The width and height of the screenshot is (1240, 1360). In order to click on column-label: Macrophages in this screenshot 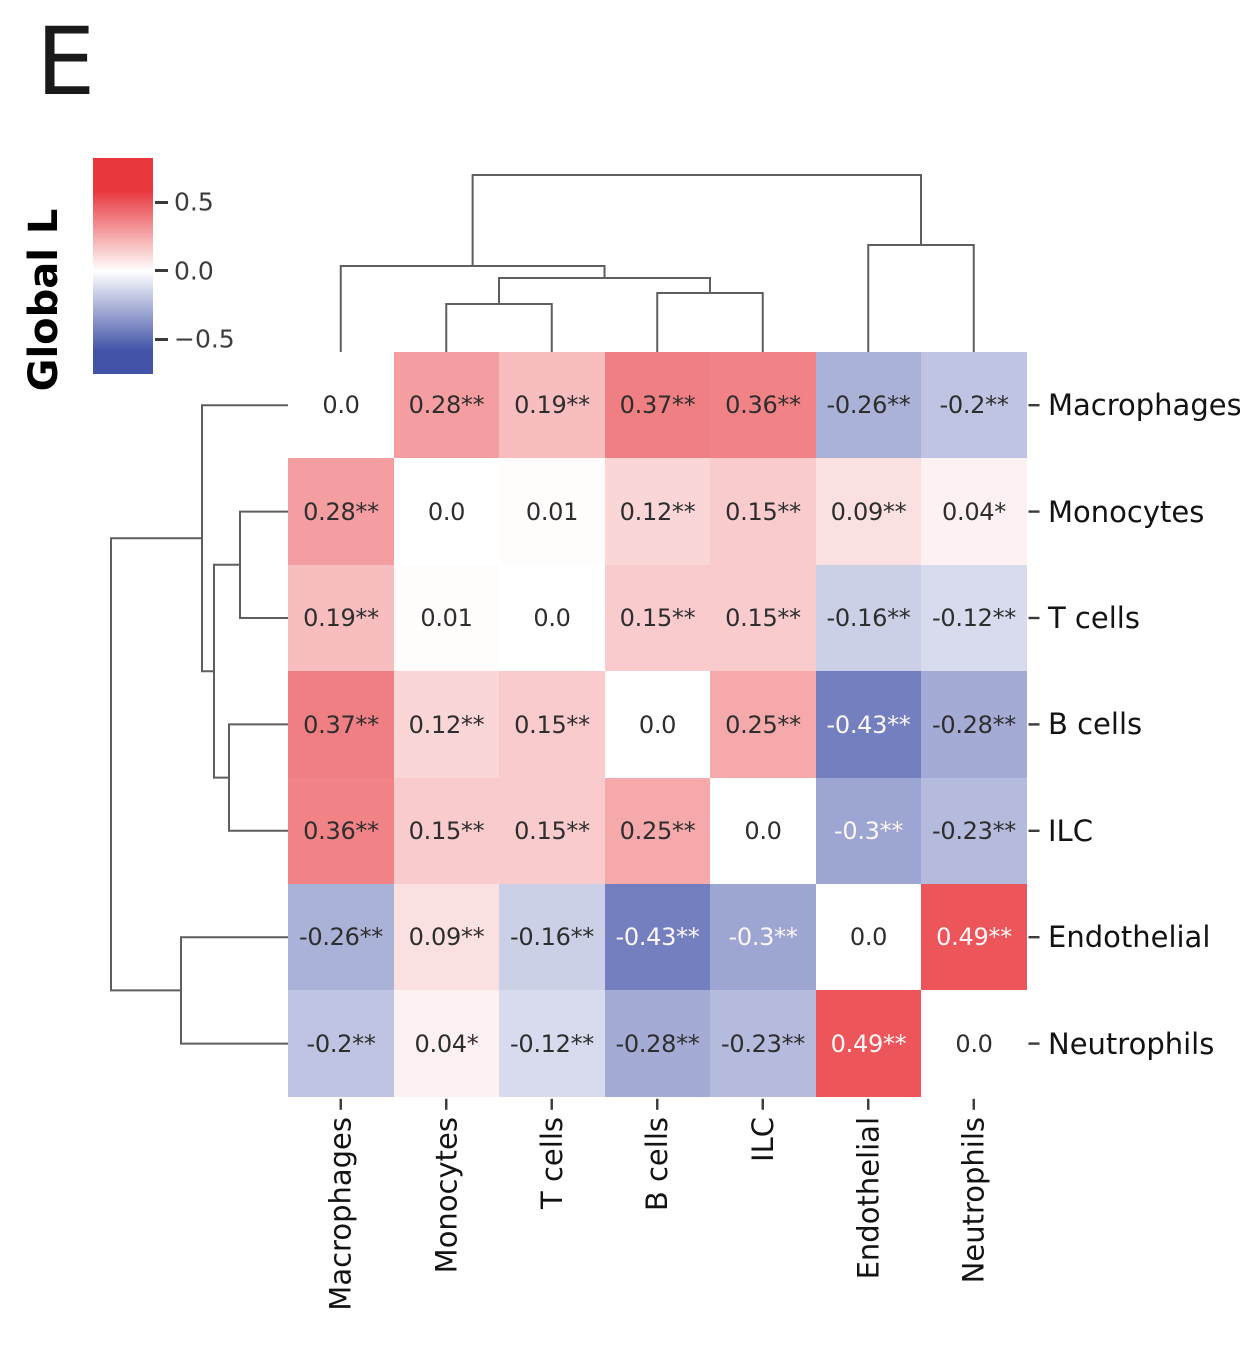, I will do `click(340, 1214)`.